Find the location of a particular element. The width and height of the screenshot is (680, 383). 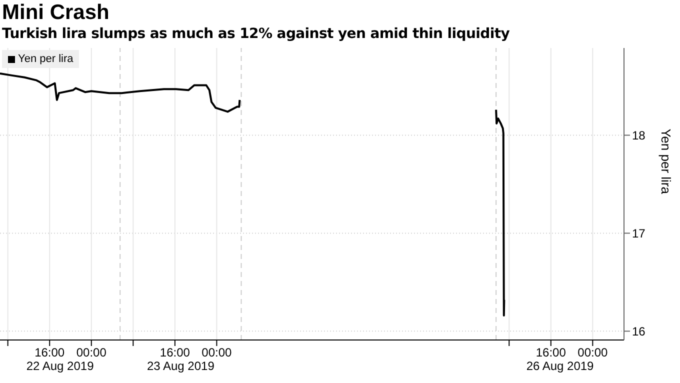

chart-title: Mini Crash is located at coordinates (56, 13).